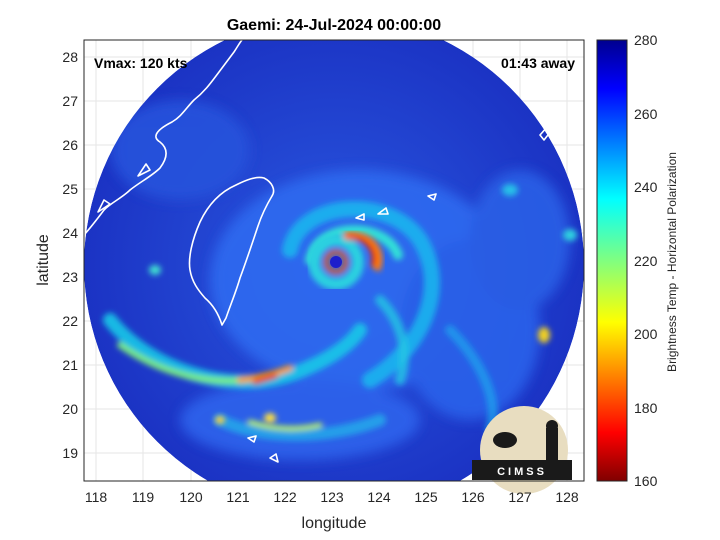 This screenshot has width=720, height=540. What do you see at coordinates (231, 251) in the screenshot?
I see `taiwan-coastline` at bounding box center [231, 251].